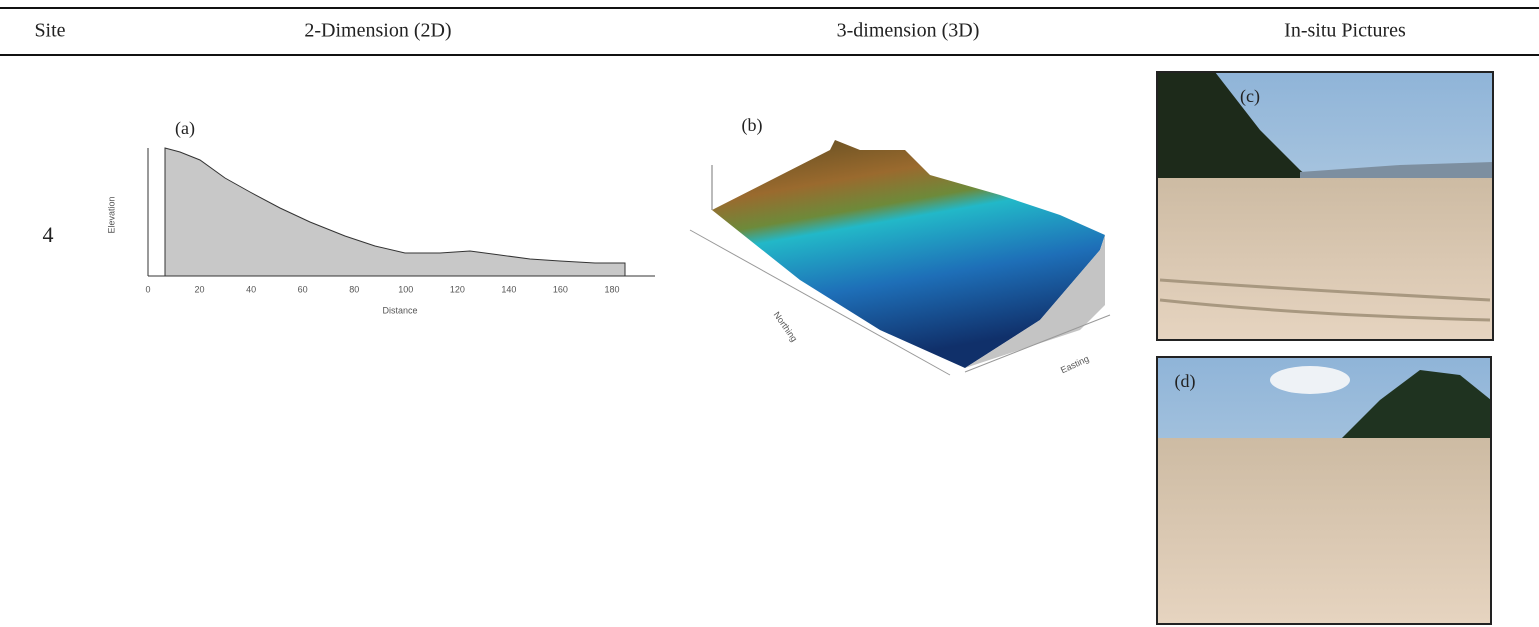 The height and width of the screenshot is (627, 1539). What do you see at coordinates (200, 289) in the screenshot?
I see `x-tick-label: 20` at bounding box center [200, 289].